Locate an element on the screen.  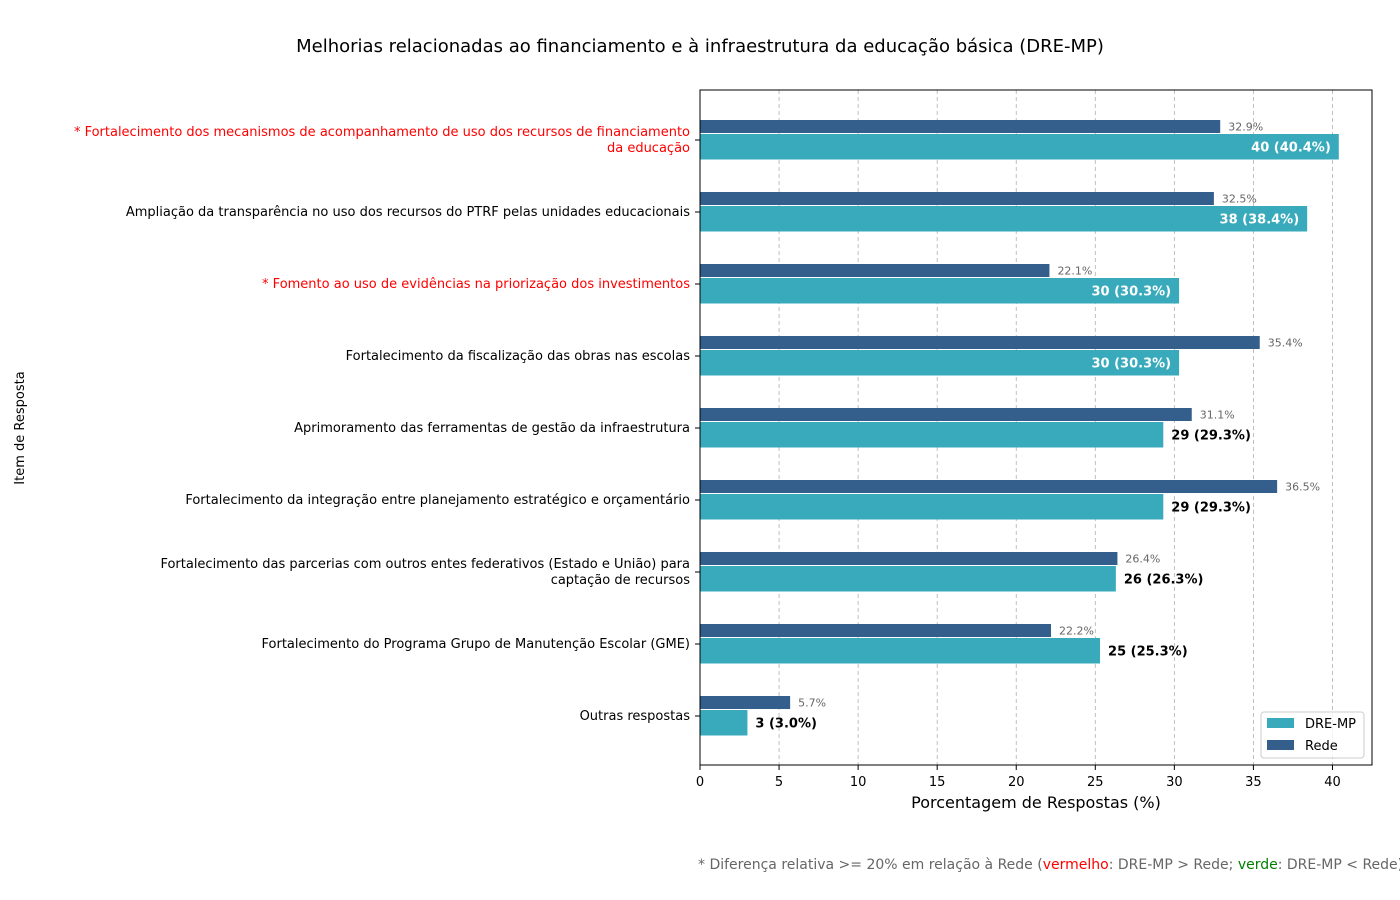
x-tick-label: 10 is located at coordinates (858, 782).